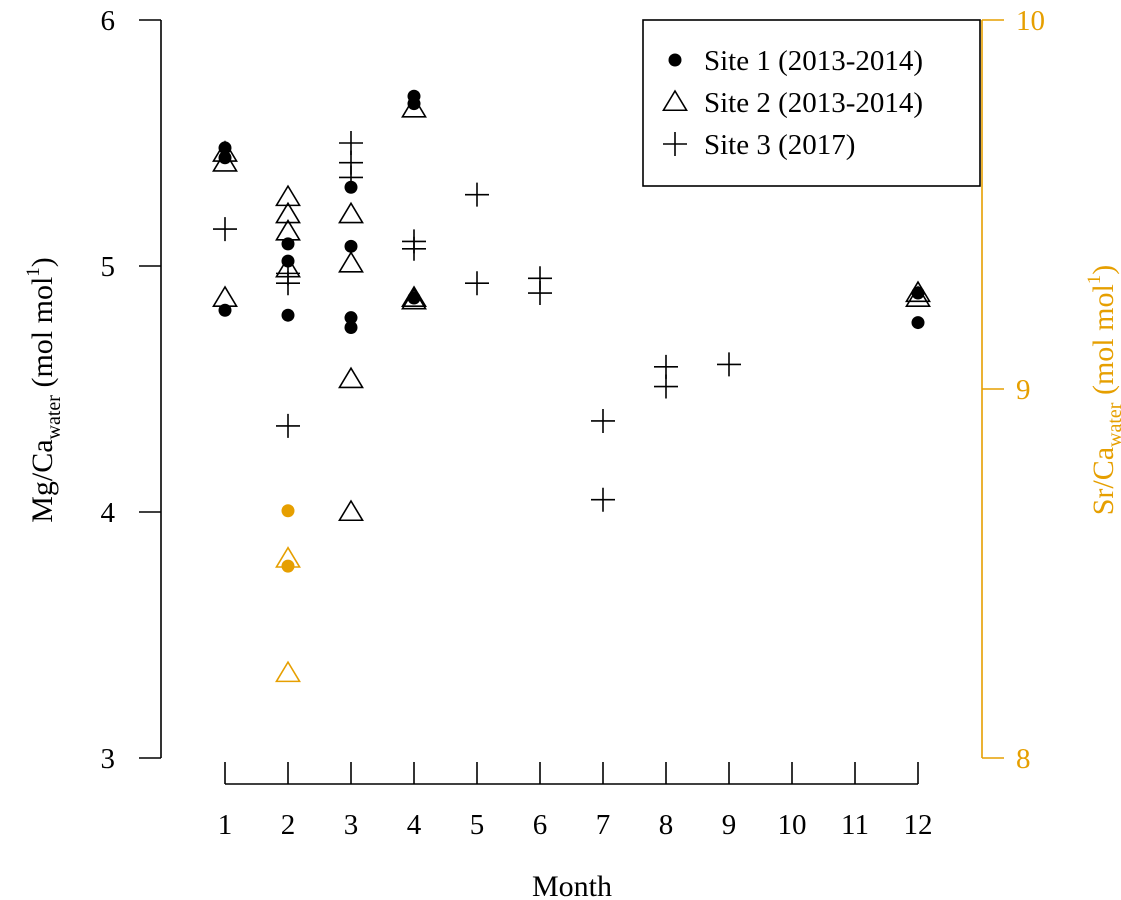  Describe the element at coordinates (666, 825) in the screenshot. I see `x-tick-label: 8` at that location.